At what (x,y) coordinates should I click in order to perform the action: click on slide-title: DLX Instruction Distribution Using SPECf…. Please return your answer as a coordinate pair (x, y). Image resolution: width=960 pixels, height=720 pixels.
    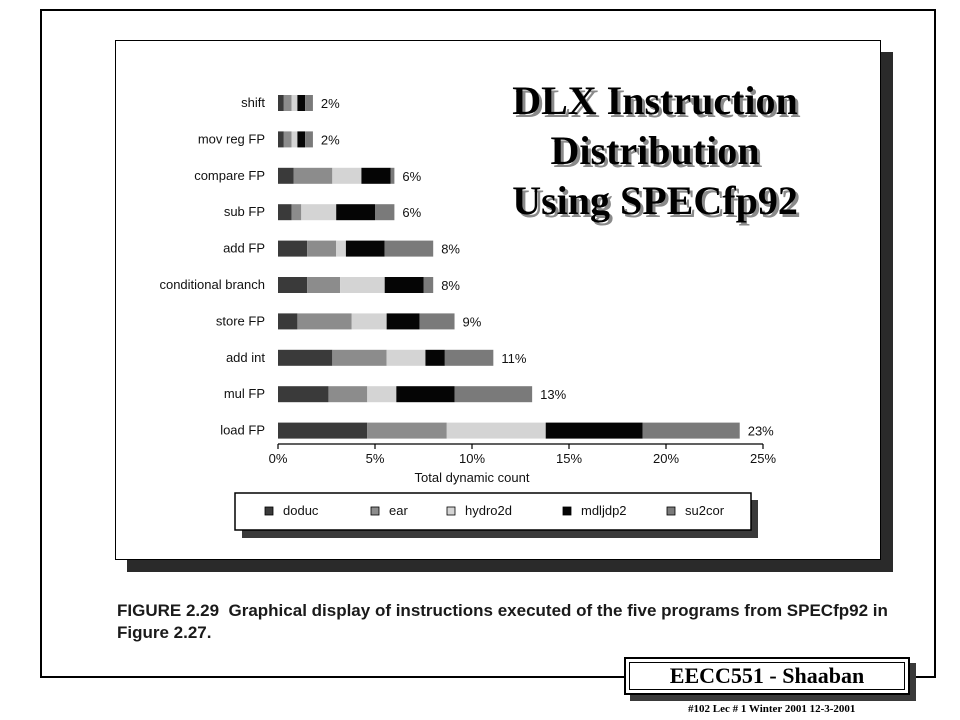
    Looking at the image, I should click on (655, 151).